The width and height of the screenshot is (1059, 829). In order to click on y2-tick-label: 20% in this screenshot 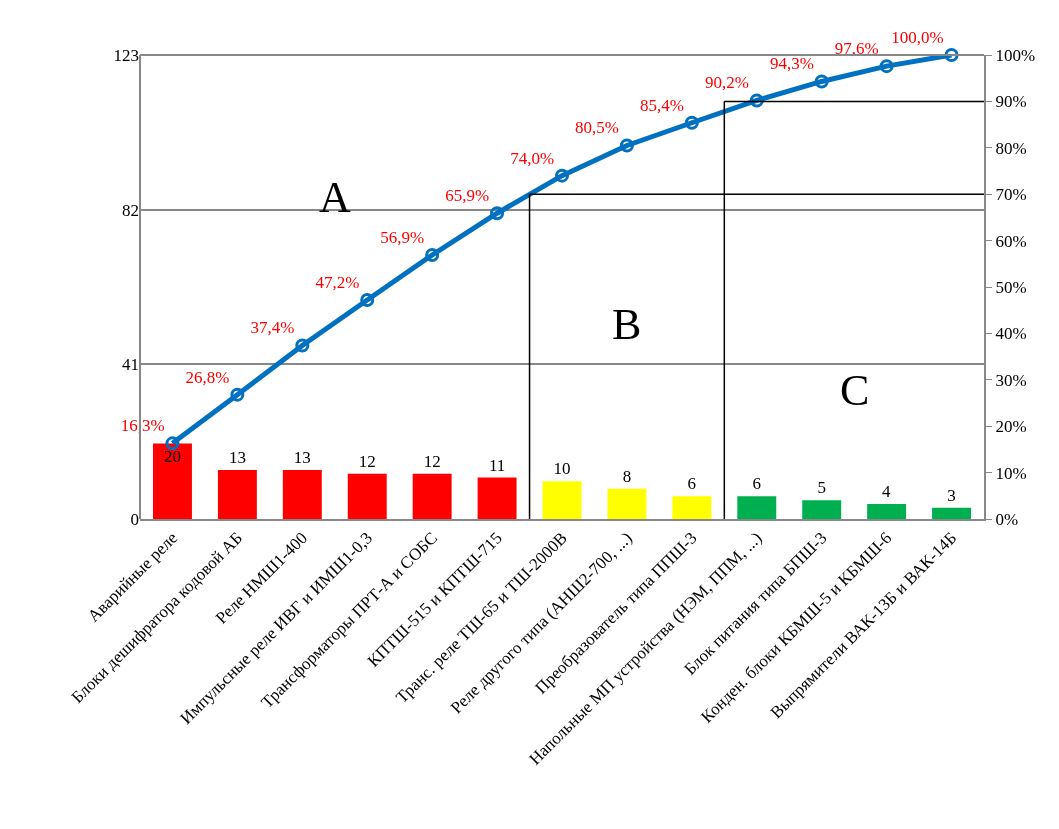, I will do `click(1011, 427)`.